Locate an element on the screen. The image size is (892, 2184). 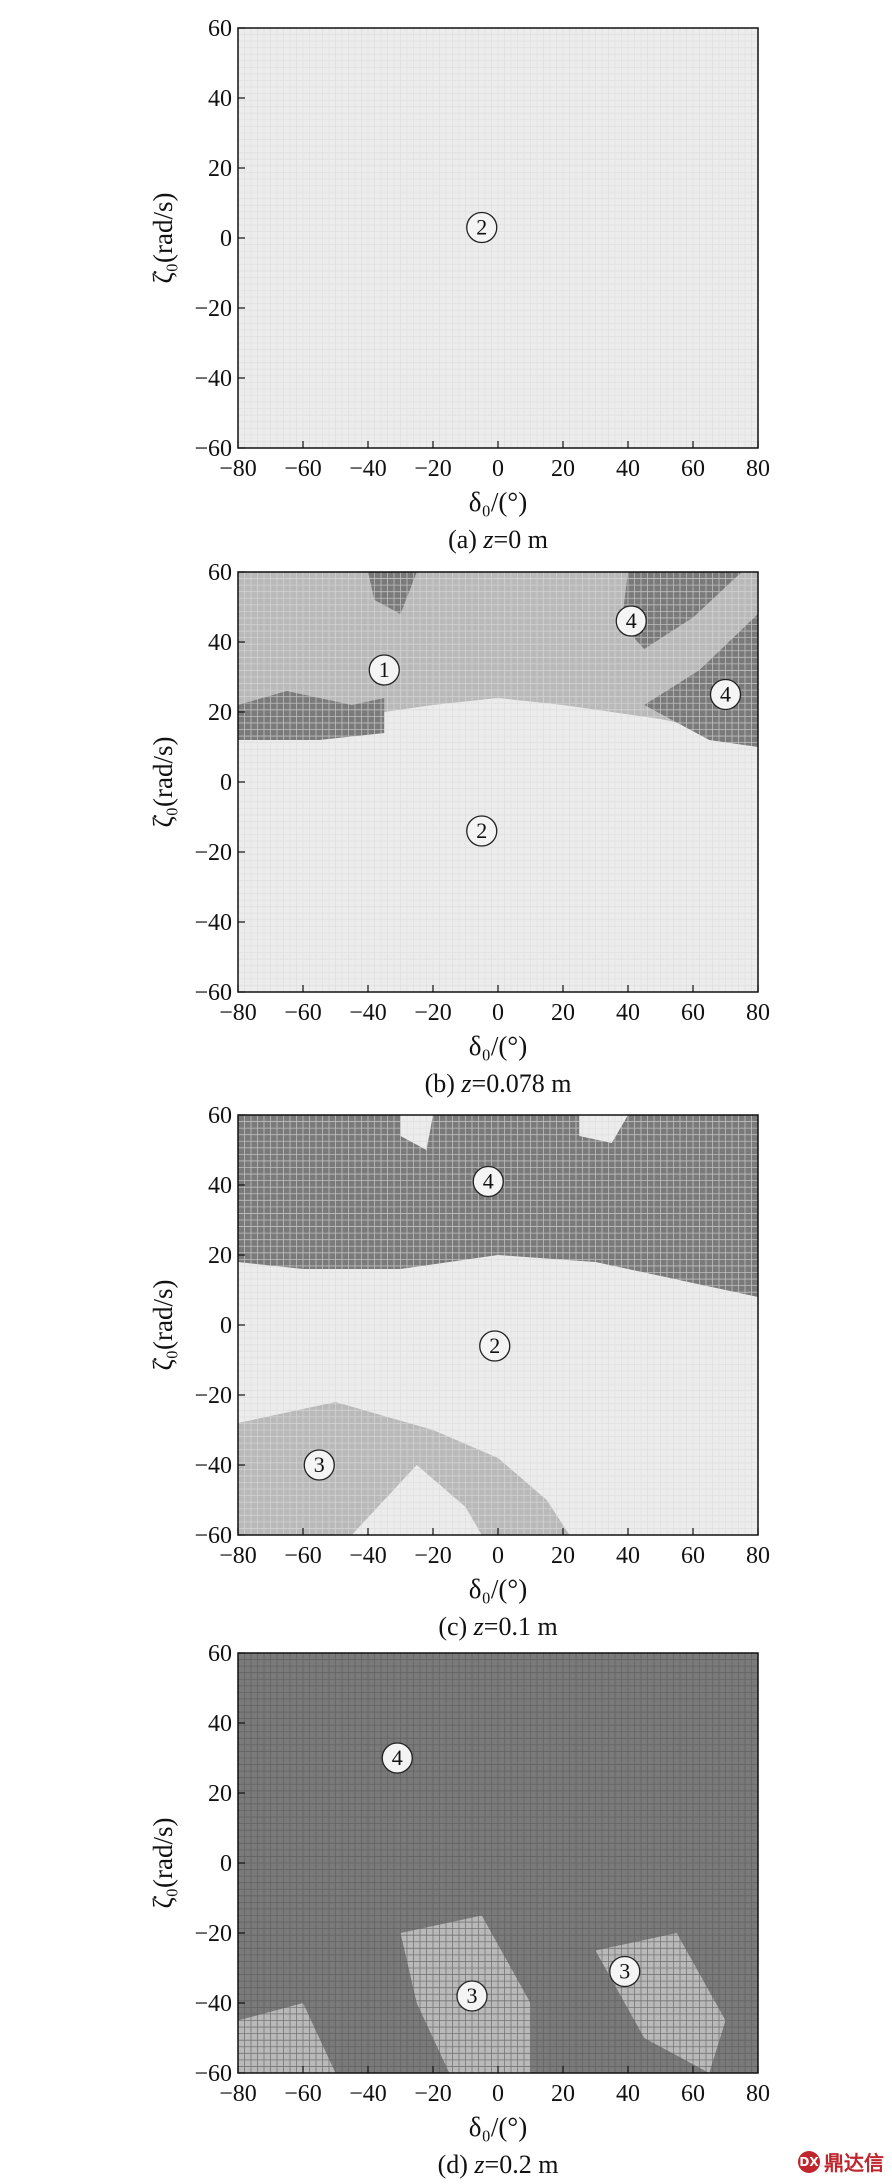
panel-caption: (d) z=0.2 m is located at coordinates (498, 2164).